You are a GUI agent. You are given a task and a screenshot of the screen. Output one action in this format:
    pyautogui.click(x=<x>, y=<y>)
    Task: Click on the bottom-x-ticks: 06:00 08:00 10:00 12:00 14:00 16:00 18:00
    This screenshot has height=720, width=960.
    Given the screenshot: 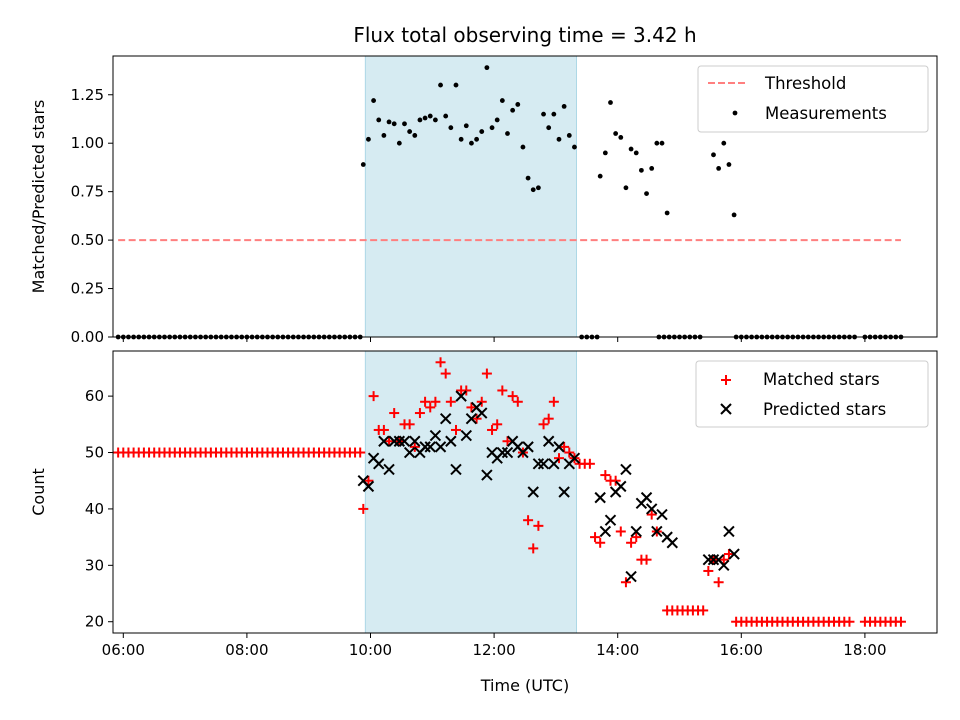 What is the action you would take?
    pyautogui.click(x=494, y=646)
    